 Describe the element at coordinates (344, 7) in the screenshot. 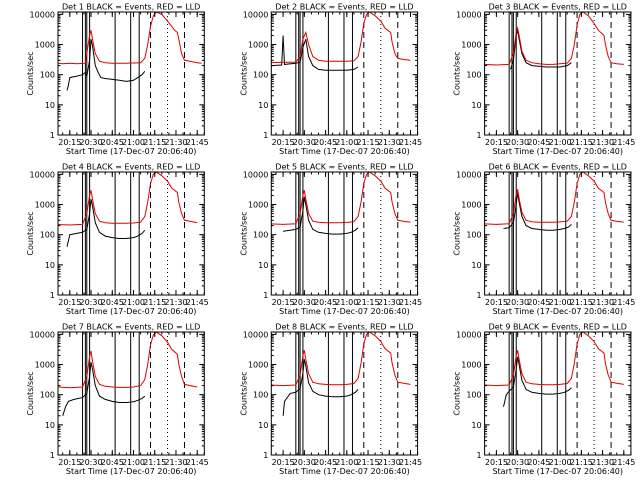

I see `panel-title: Det 2 BLACK = Events, RED = LLD` at that location.